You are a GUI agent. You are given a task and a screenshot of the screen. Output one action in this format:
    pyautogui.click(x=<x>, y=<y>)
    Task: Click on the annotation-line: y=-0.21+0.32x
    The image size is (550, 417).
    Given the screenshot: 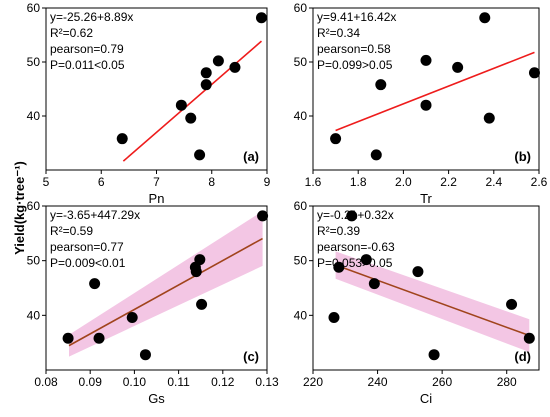 What is the action you would take?
    pyautogui.click(x=355, y=215)
    